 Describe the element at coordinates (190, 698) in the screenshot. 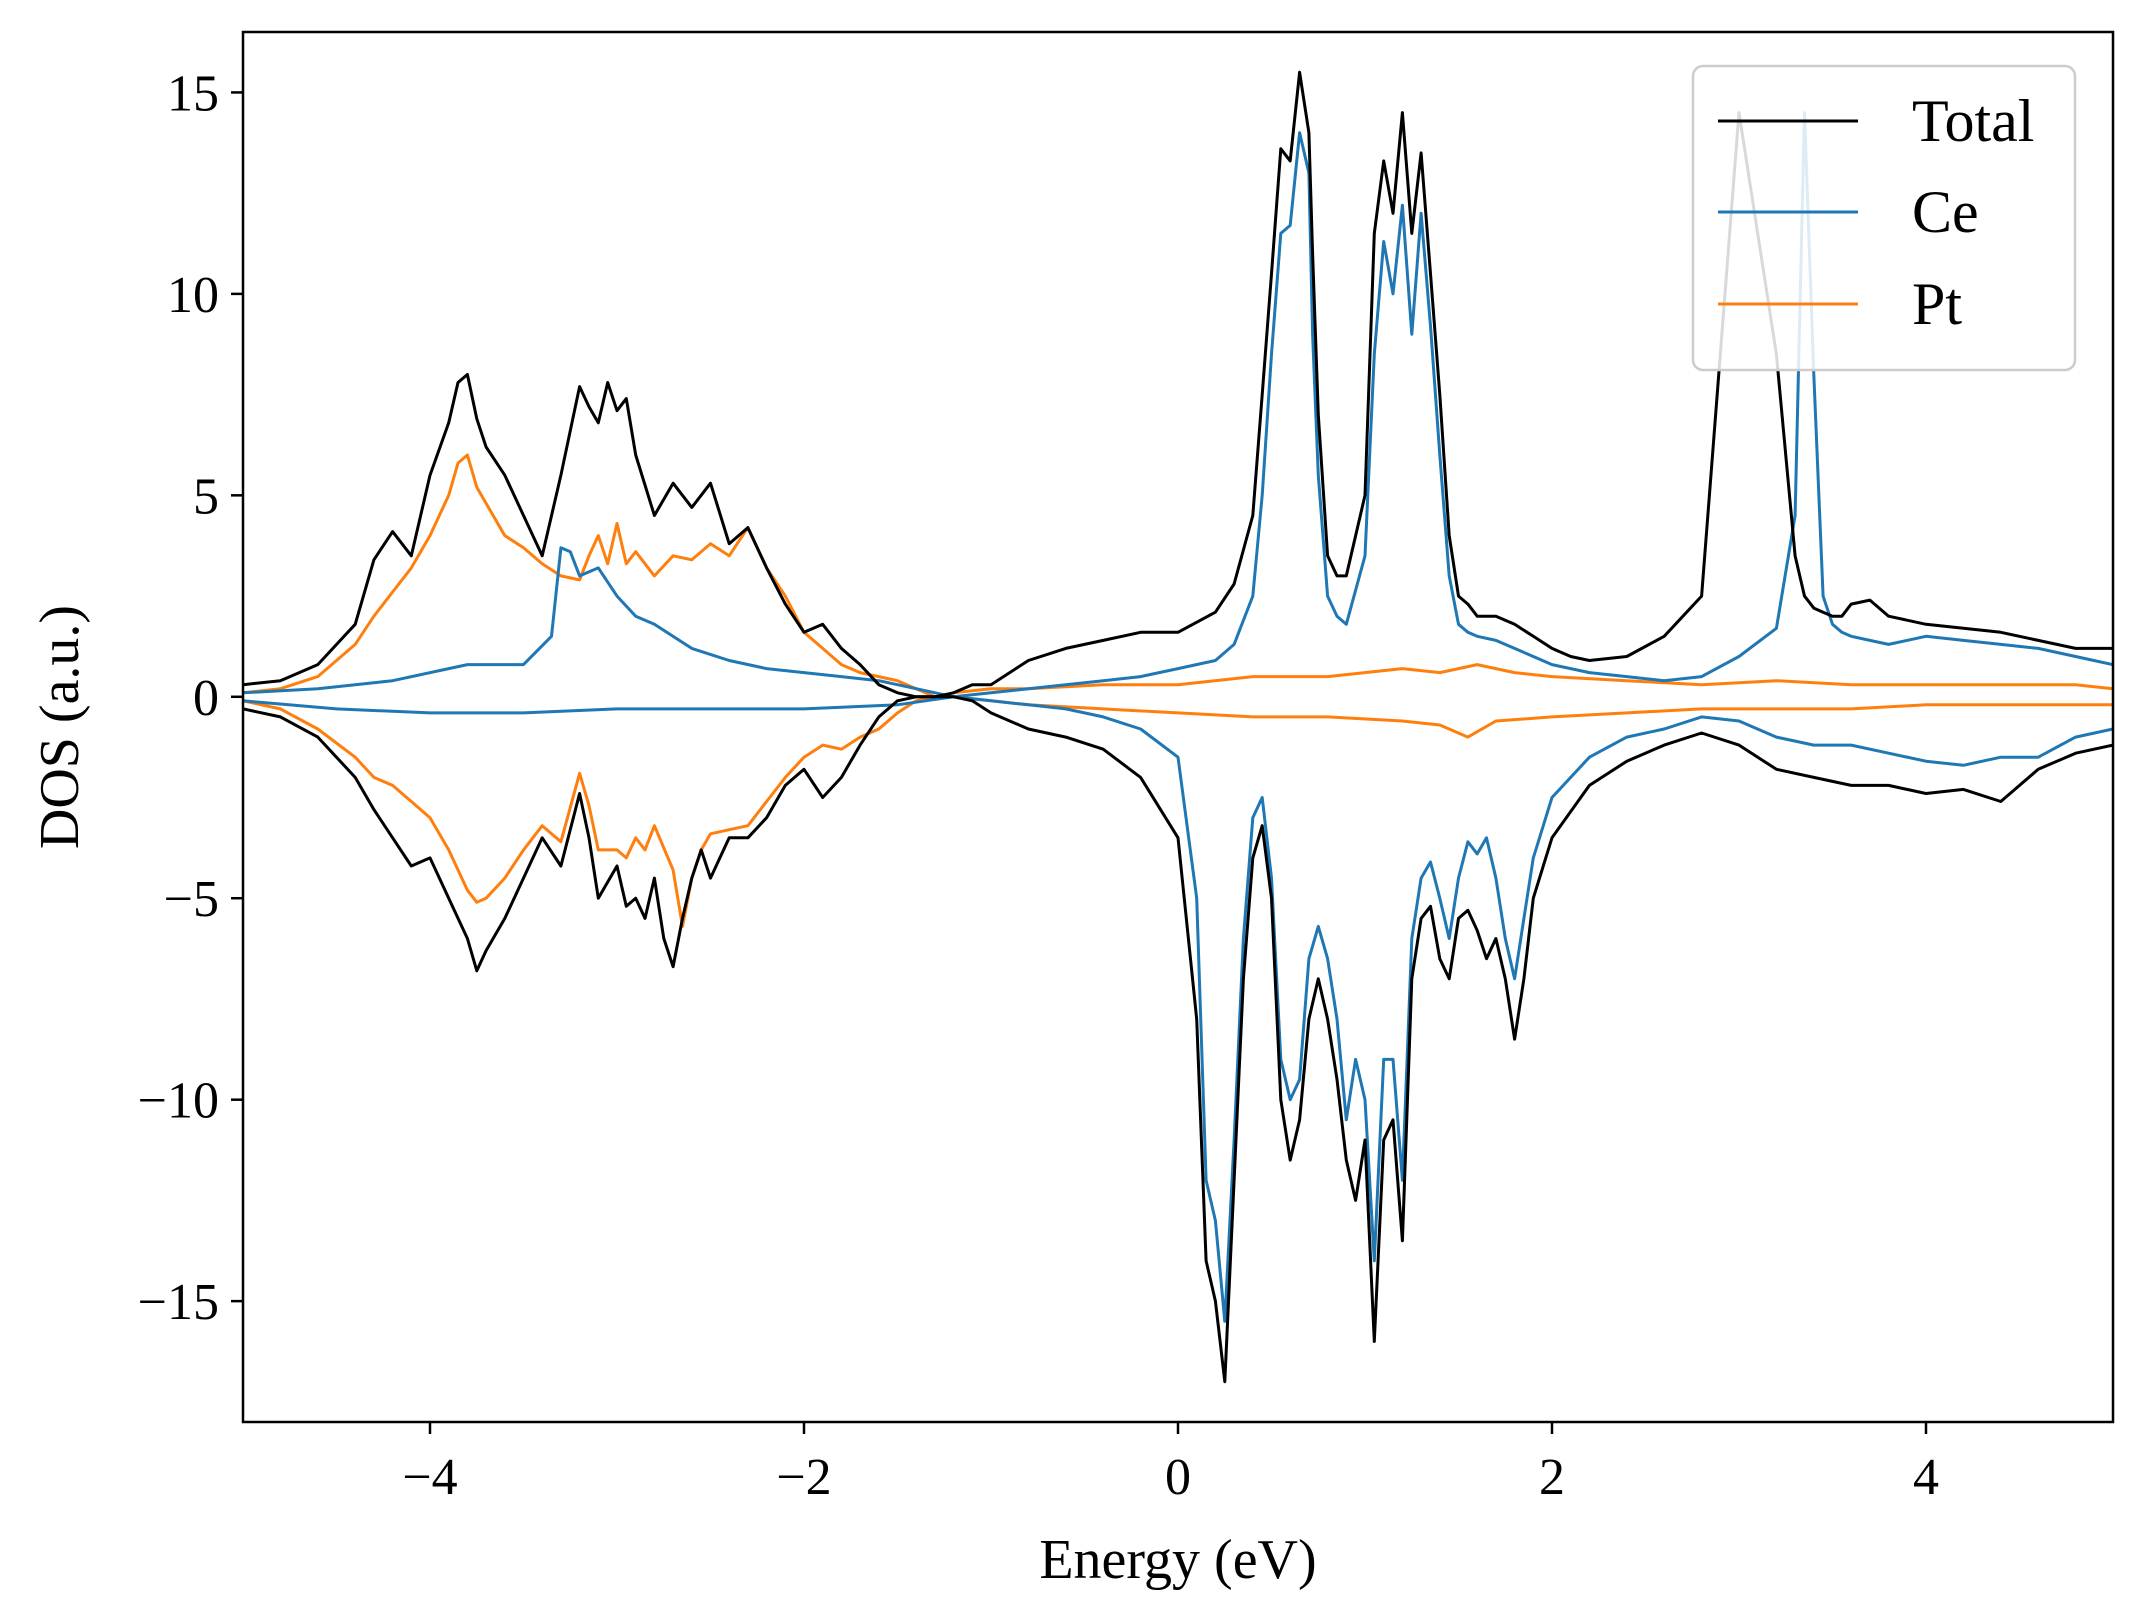

I see `y-axis: 15 10 5 0 −5 −10 −15` at that location.